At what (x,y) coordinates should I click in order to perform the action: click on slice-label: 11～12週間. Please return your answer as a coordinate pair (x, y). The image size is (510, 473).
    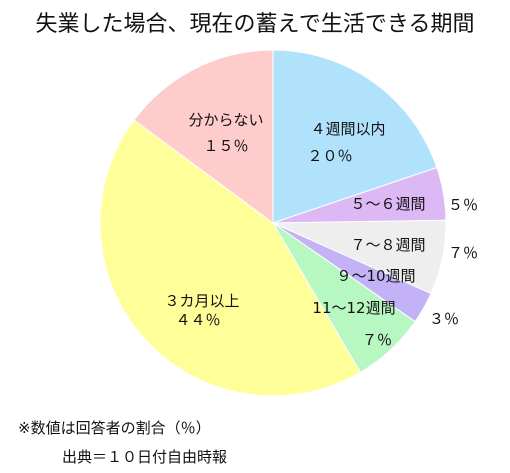
    Looking at the image, I should click on (353, 308).